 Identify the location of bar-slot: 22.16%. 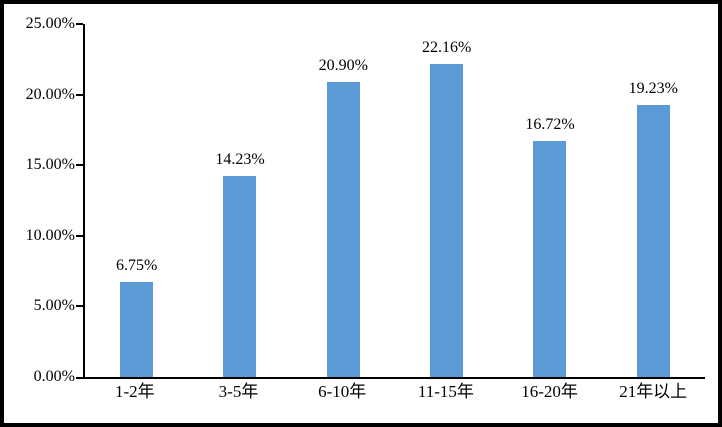
(446, 200).